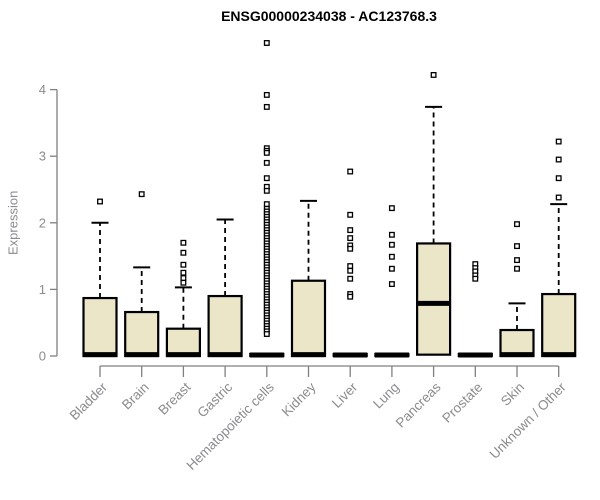 The image size is (600, 500). Describe the element at coordinates (299, 399) in the screenshot. I see `x-category-label: Kidney` at that location.